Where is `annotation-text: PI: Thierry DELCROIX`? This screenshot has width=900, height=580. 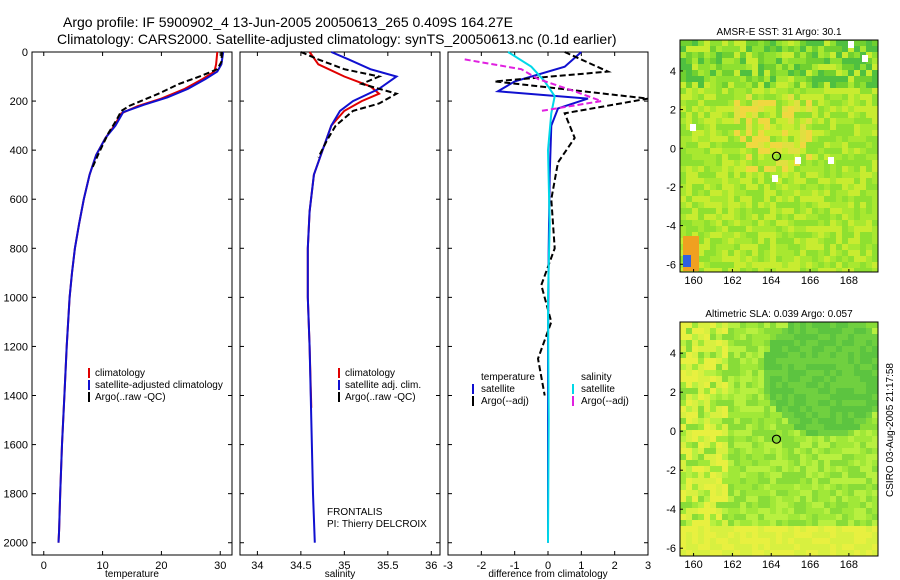
annotation-text: PI: Thierry DELCROIX is located at coordinates (377, 524).